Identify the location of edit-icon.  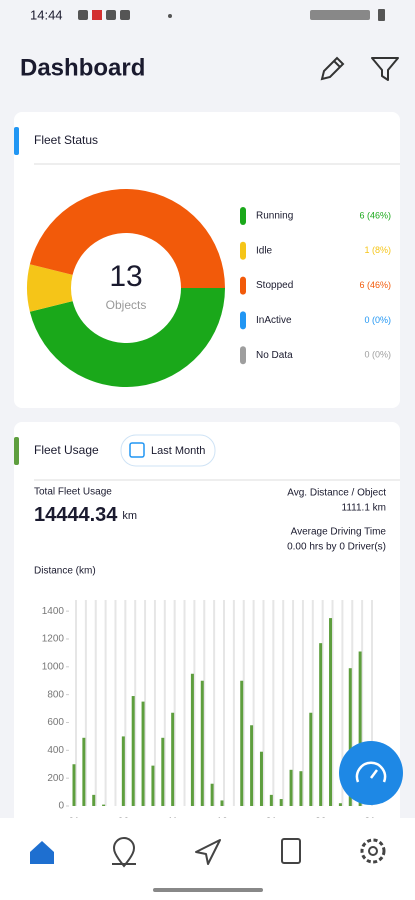
(332, 68).